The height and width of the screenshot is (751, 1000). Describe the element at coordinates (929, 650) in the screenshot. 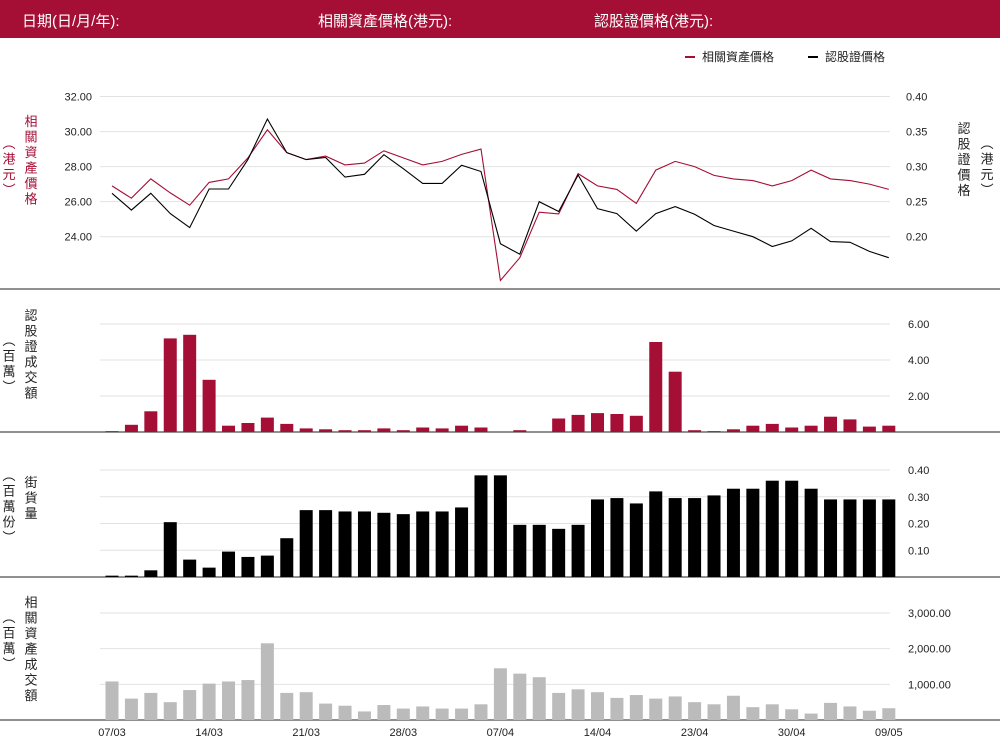

I see `y-tick-right: 2,000.00` at that location.